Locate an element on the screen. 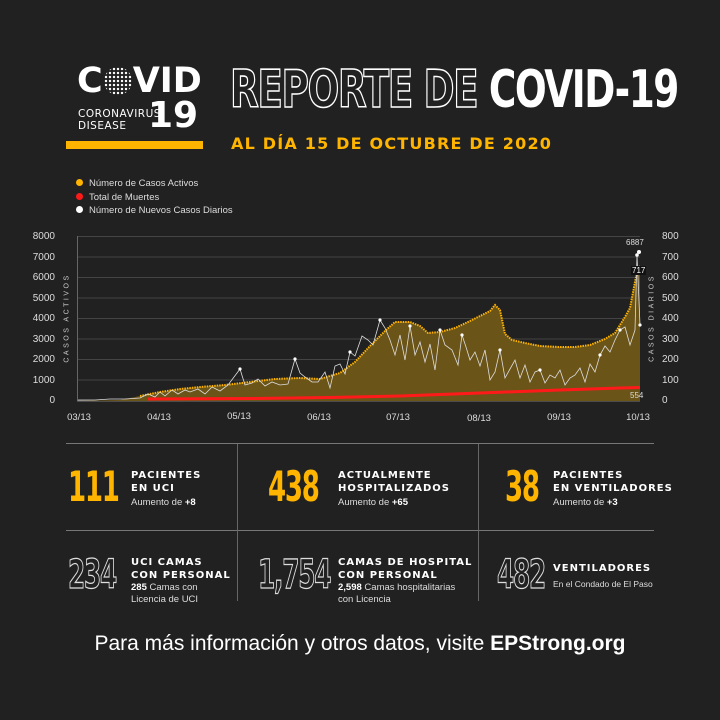 Image resolution: width=720 pixels, height=720 pixels. xtick: 09/13 is located at coordinates (559, 417).